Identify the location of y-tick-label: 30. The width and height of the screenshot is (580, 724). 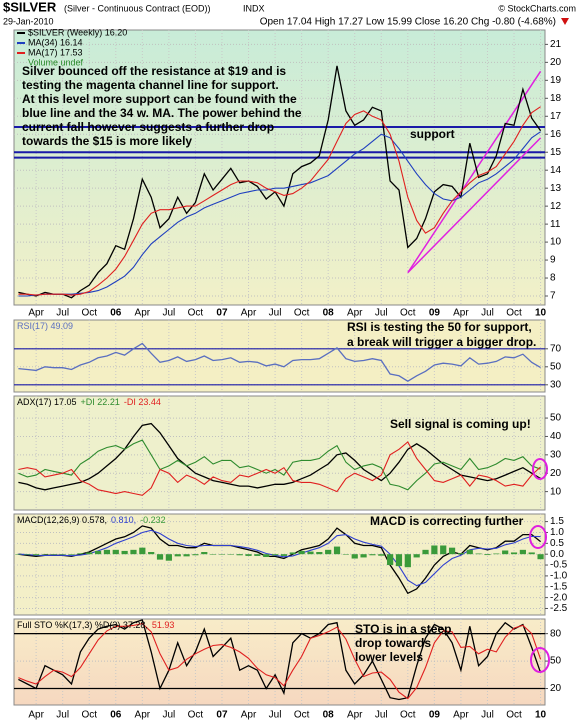
(556, 454).